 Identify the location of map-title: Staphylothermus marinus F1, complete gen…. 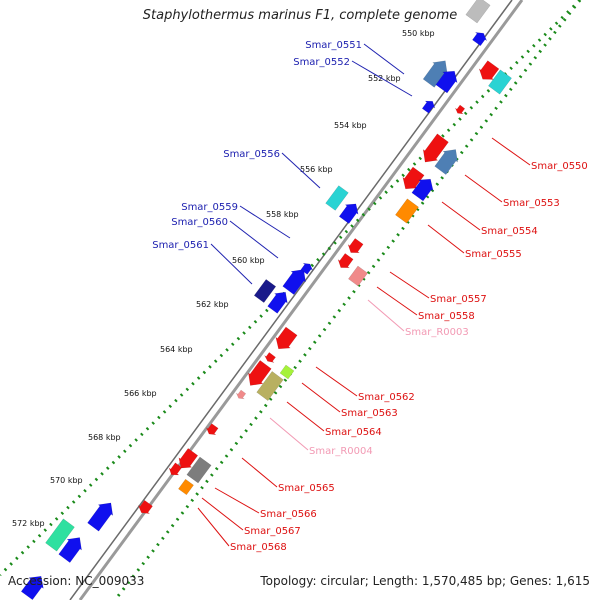
(300, 15).